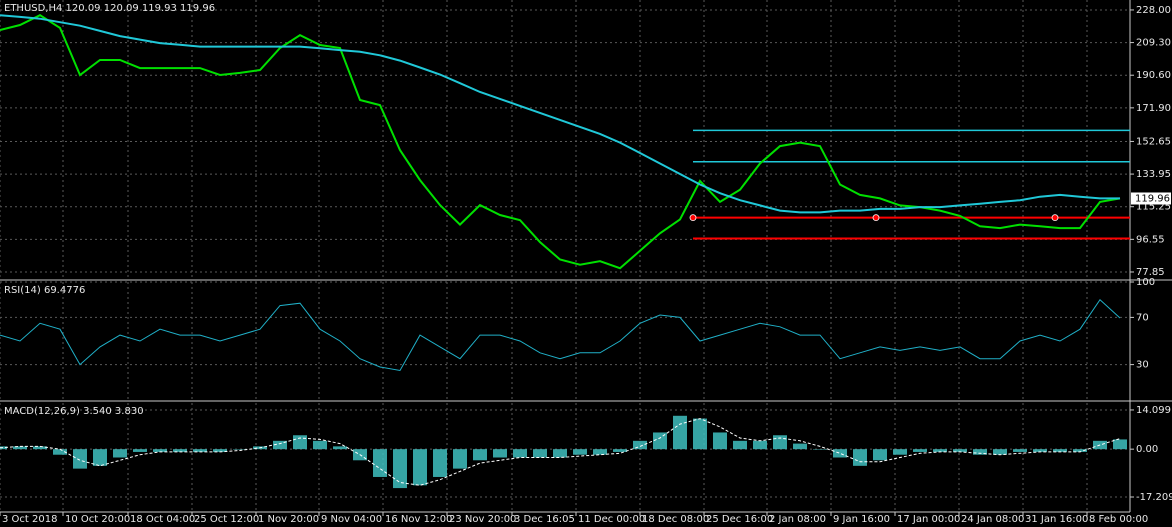  Describe the element at coordinates (1153, 410) in the screenshot. I see `y-tick-label: 14.099` at that location.